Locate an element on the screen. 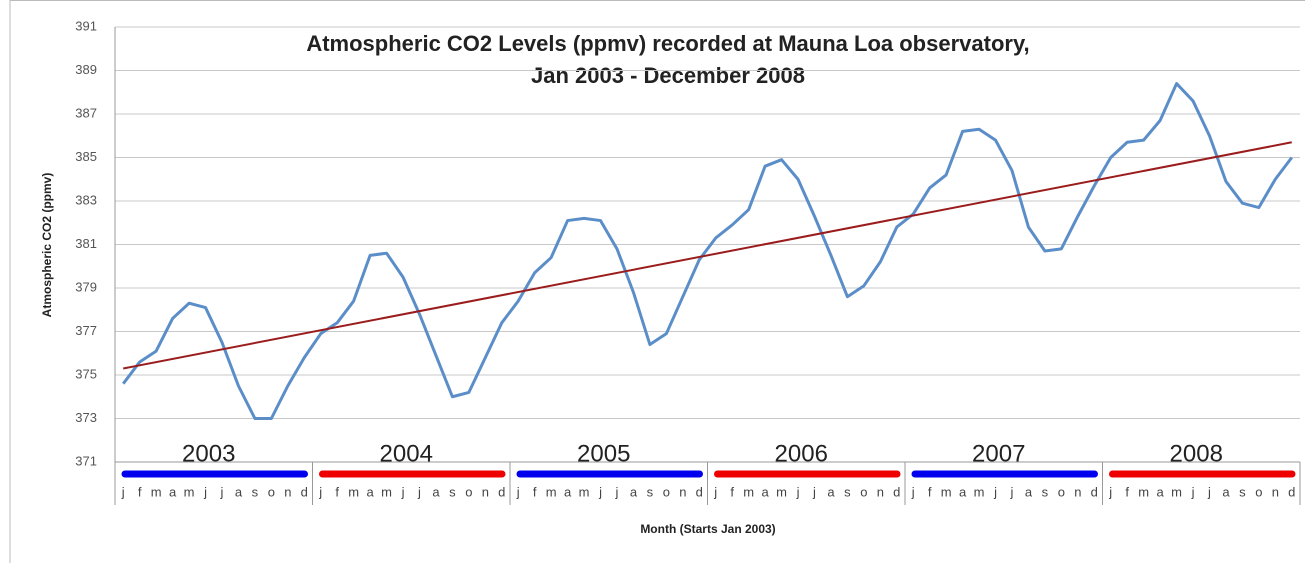 The width and height of the screenshot is (1305, 563). y-tick-label: 373 is located at coordinates (86, 417).